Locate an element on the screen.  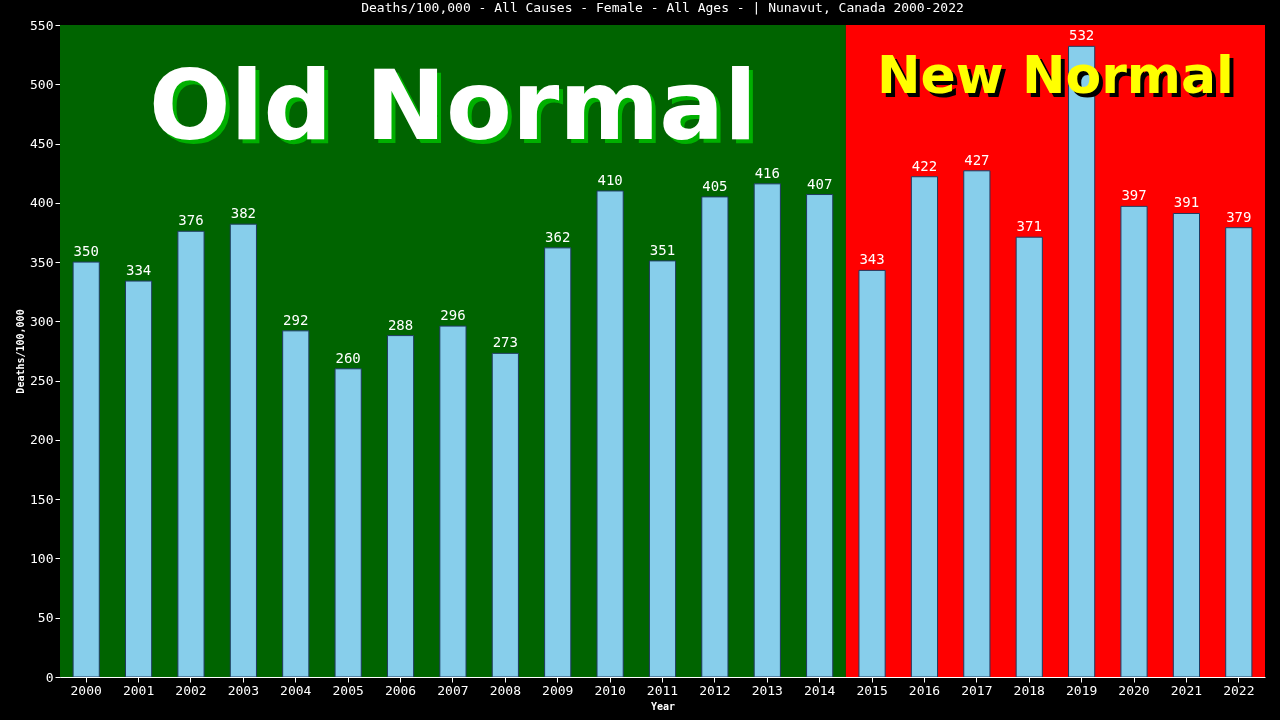
x-tick-label: 2019 is located at coordinates (1081, 690).